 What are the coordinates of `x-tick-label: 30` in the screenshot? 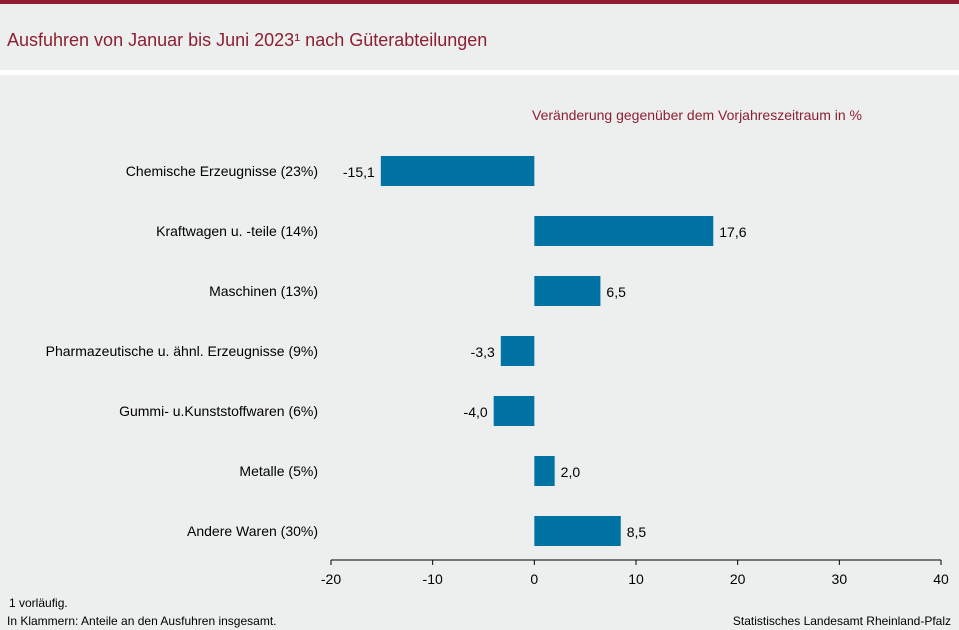 It's located at (840, 579).